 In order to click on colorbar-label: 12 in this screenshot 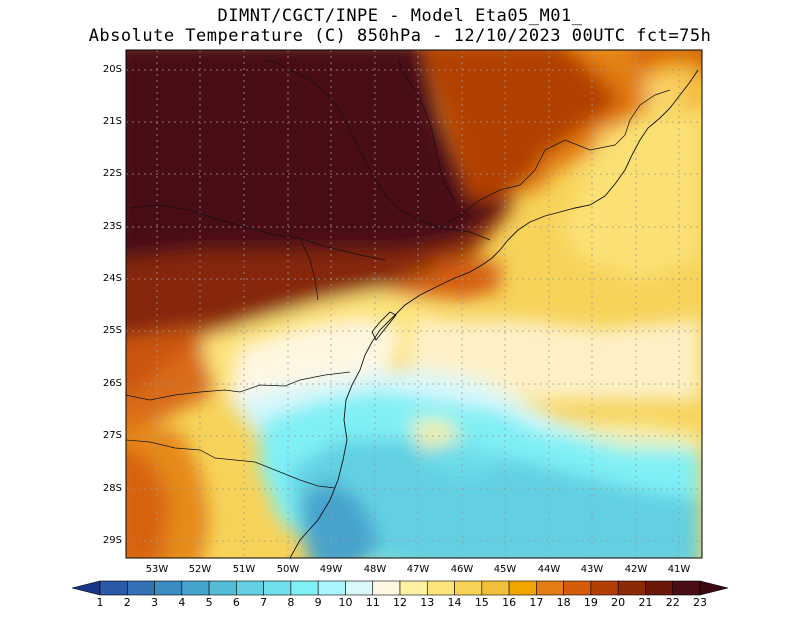, I will do `click(400, 602)`.